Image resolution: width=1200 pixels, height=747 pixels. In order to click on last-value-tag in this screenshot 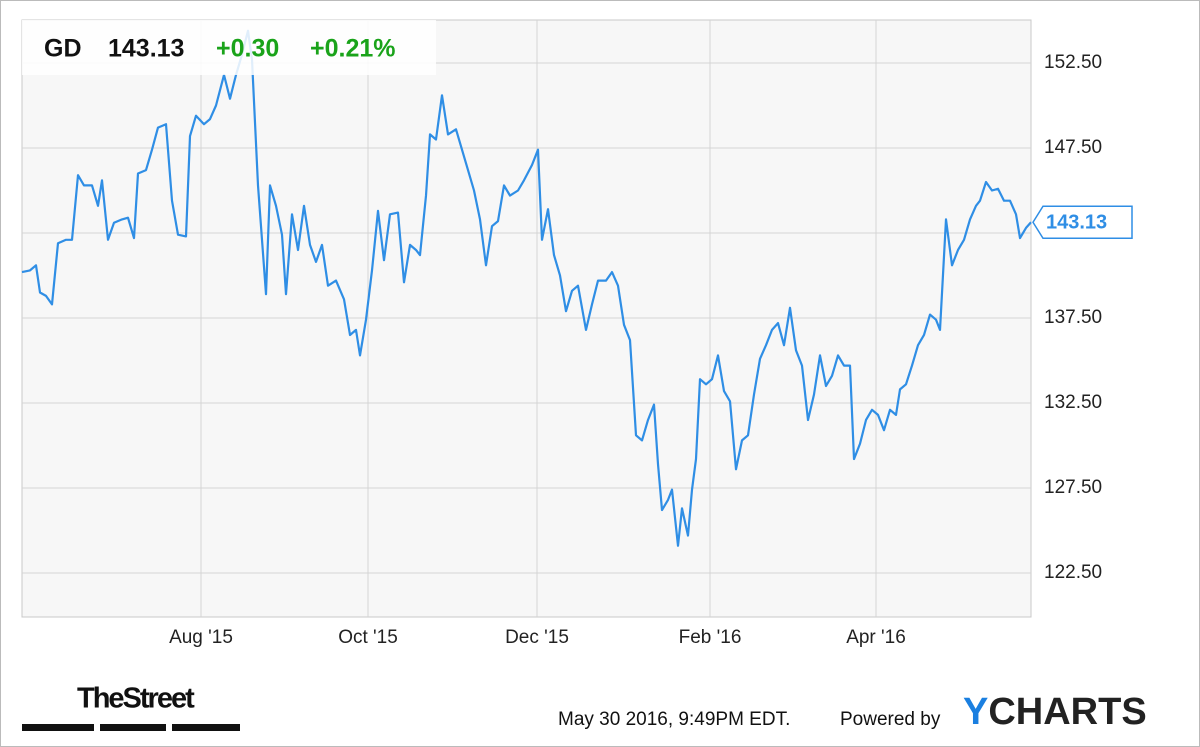, I will do `click(1082, 222)`.